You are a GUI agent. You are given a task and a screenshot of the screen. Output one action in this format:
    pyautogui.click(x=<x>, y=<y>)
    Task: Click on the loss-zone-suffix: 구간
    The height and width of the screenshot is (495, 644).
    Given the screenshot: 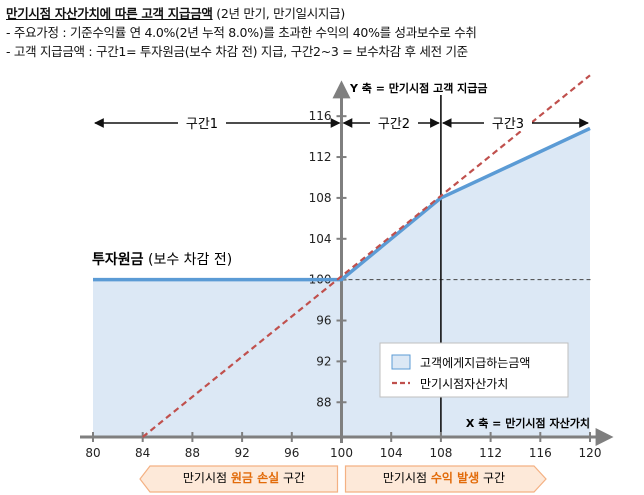 What is the action you would take?
    pyautogui.click(x=292, y=478)
    